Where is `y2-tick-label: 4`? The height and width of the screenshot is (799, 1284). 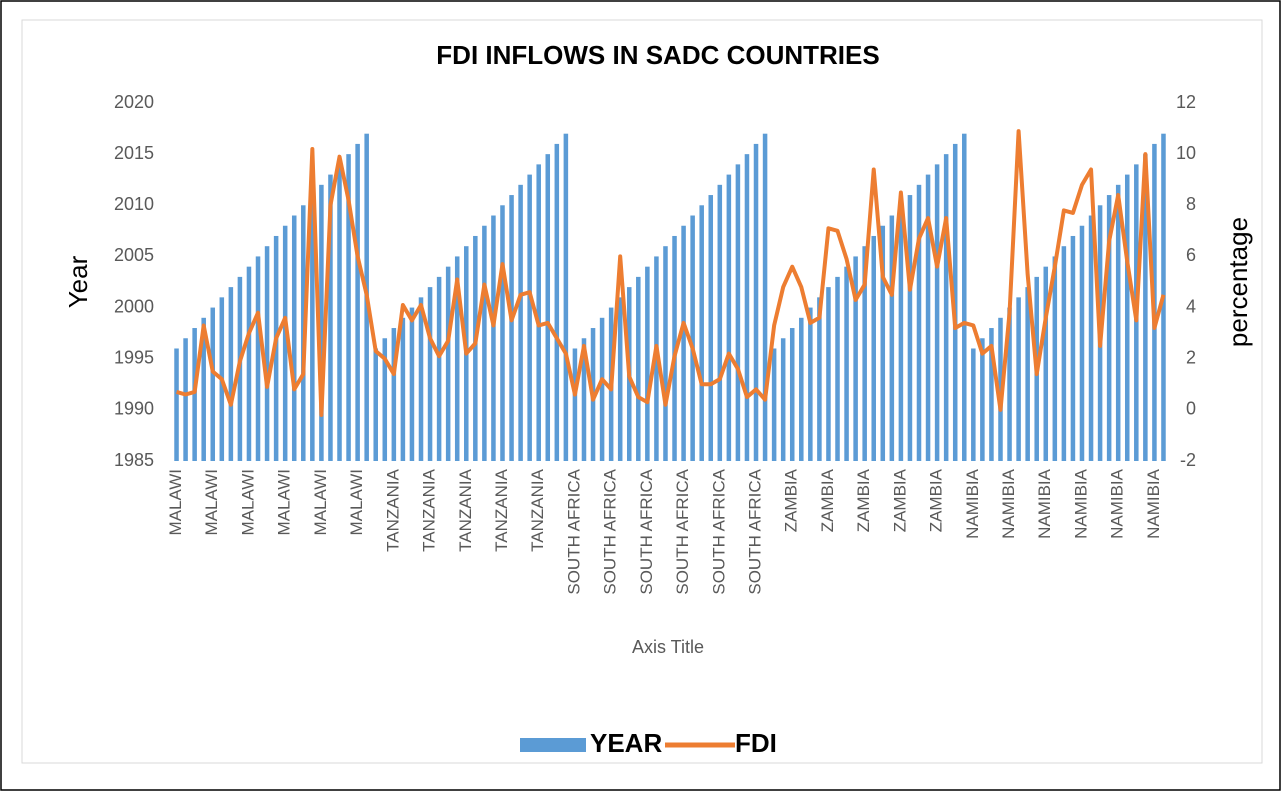 y2-tick-label: 4 is located at coordinates (1191, 306).